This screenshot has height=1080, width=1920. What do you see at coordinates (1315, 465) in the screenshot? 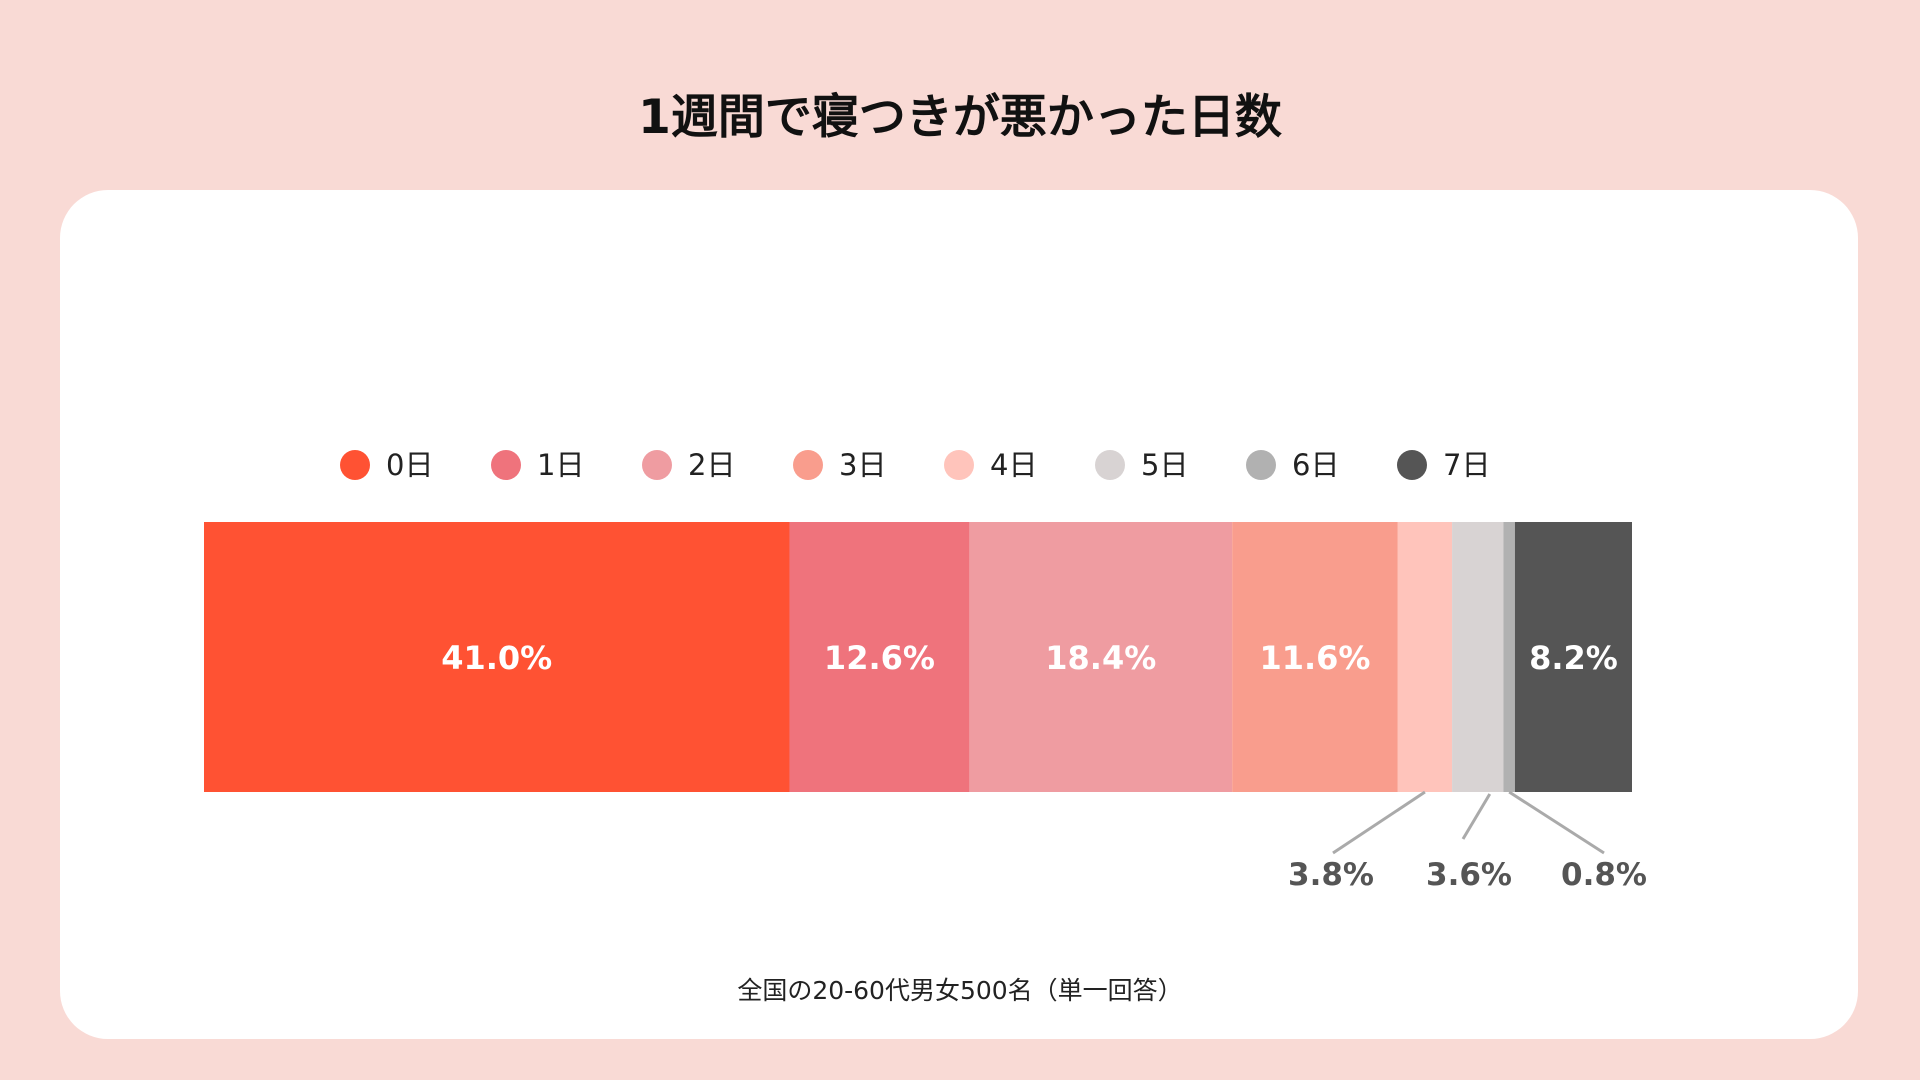
I see `legend-label: 6日` at bounding box center [1315, 465].